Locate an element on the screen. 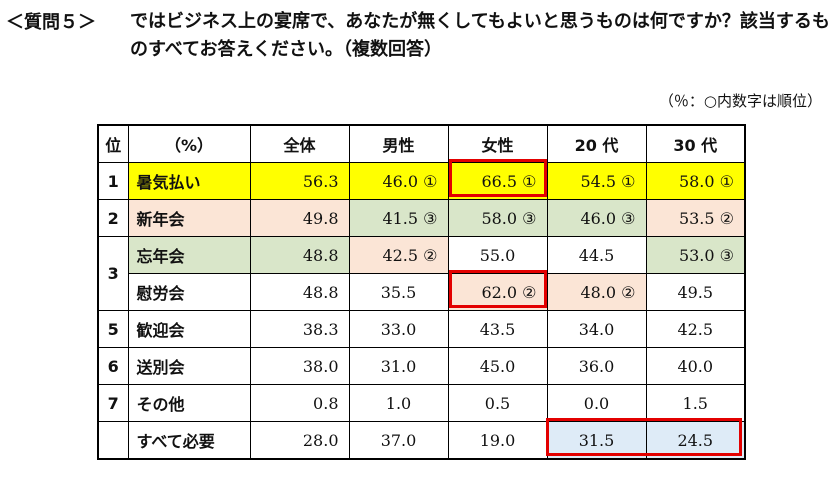 This screenshot has width=840, height=490. cell-female: 58.0 ③ is located at coordinates (497, 218).